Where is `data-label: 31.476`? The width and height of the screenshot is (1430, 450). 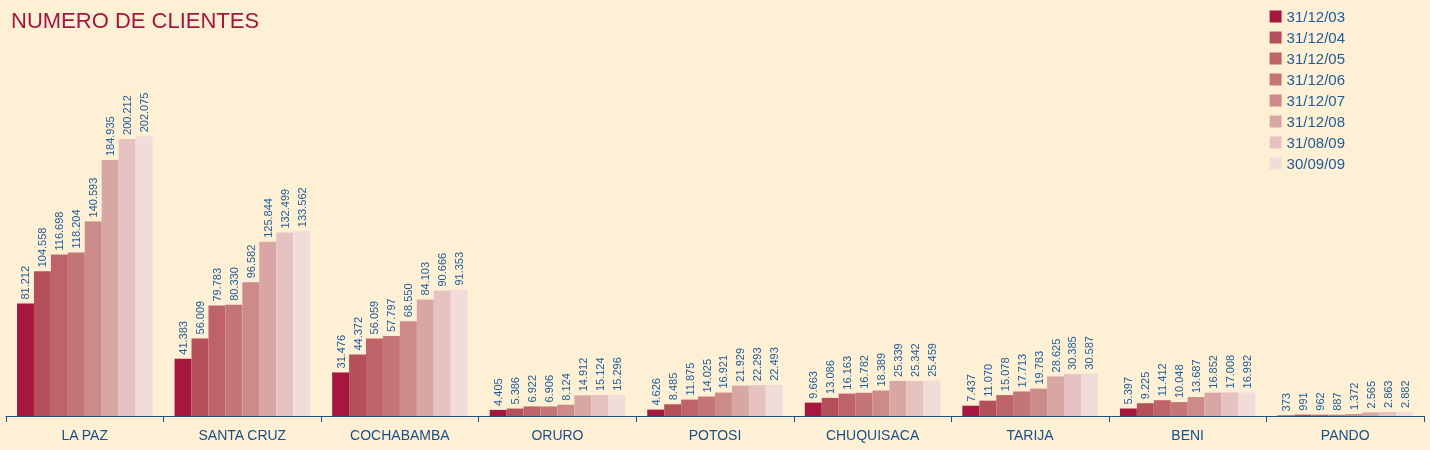
data-label: 31.476 is located at coordinates (340, 351).